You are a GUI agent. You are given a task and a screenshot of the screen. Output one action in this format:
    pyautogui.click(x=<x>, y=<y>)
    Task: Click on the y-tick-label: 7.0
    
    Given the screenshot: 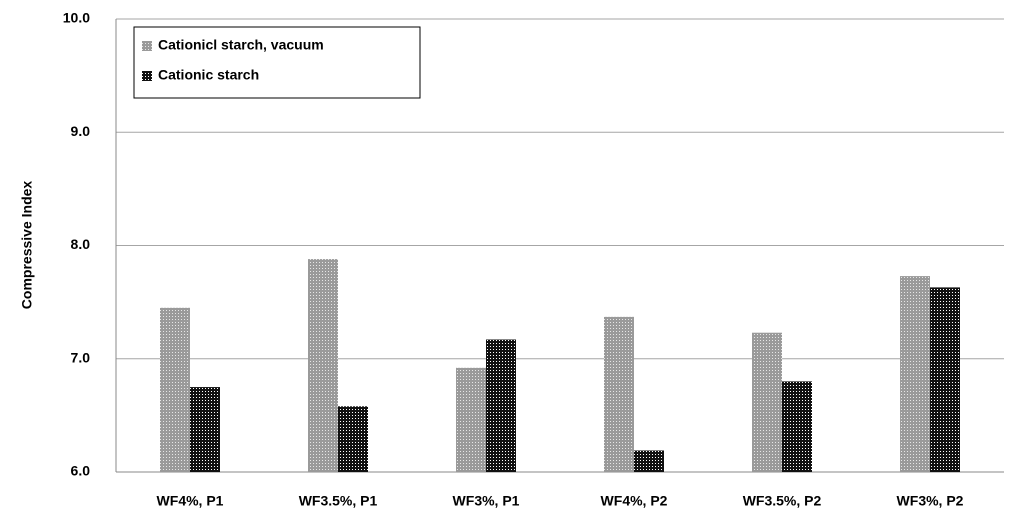 What is the action you would take?
    pyautogui.click(x=81, y=357)
    